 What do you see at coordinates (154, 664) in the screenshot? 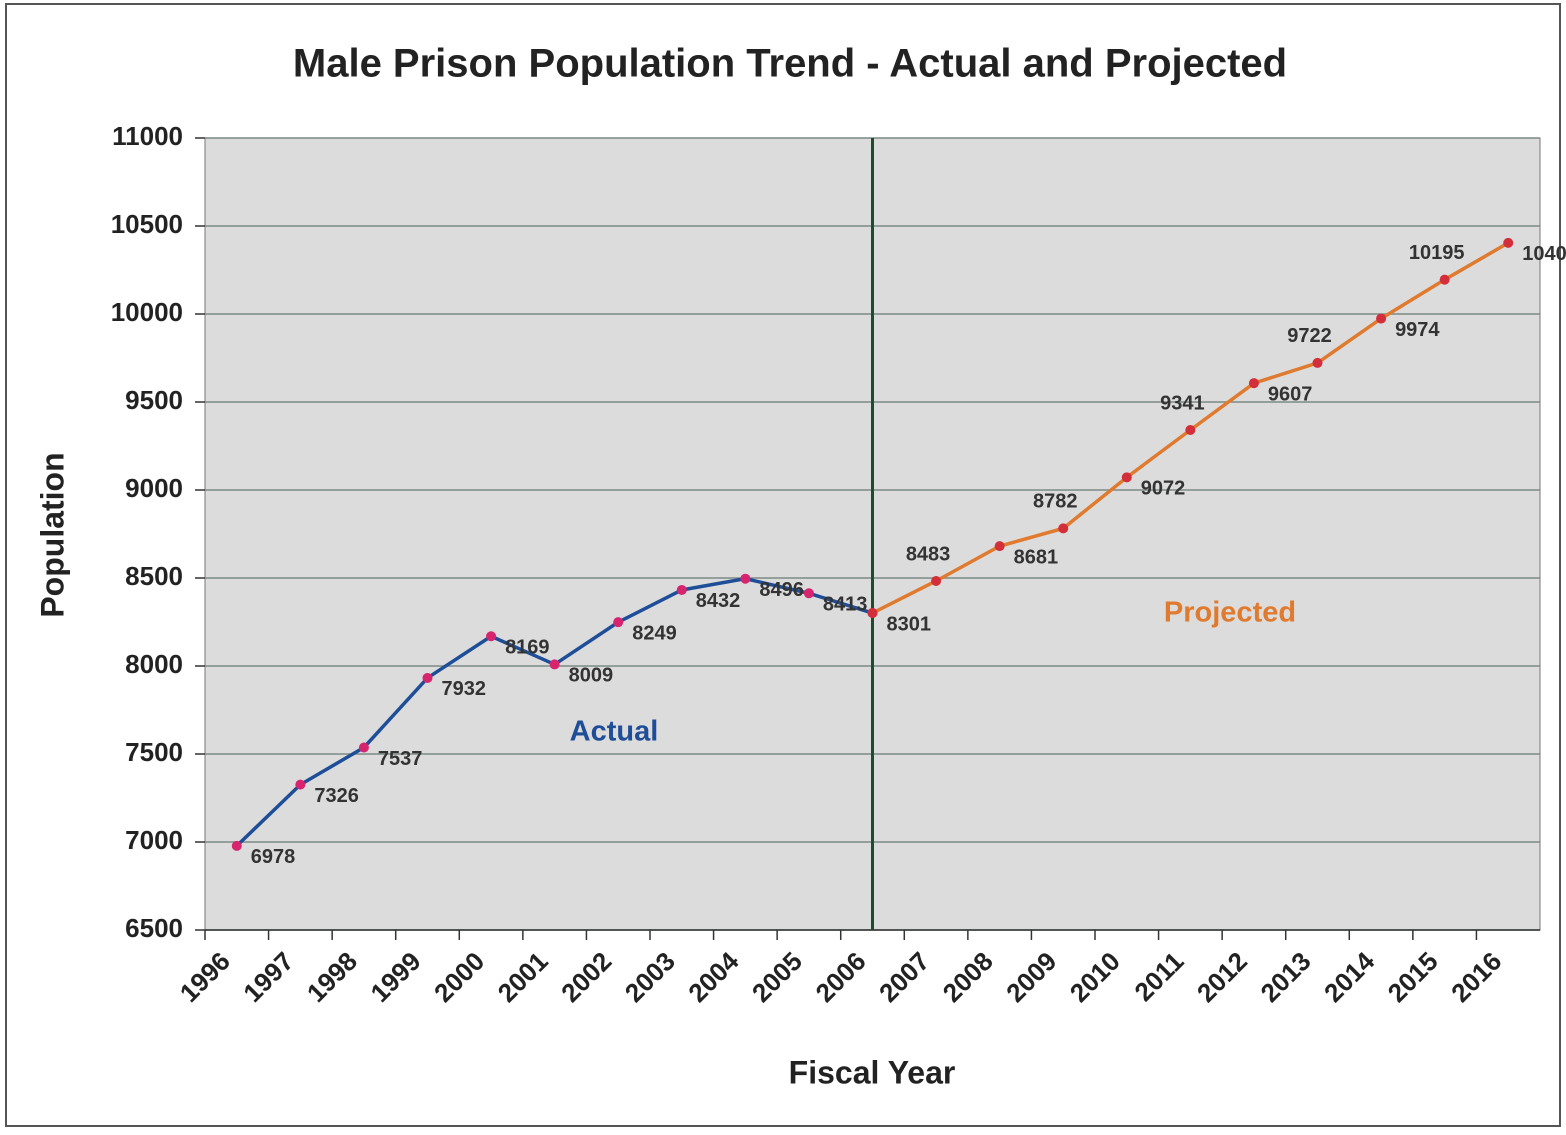
I see `y-tick-label: 8000` at bounding box center [154, 664].